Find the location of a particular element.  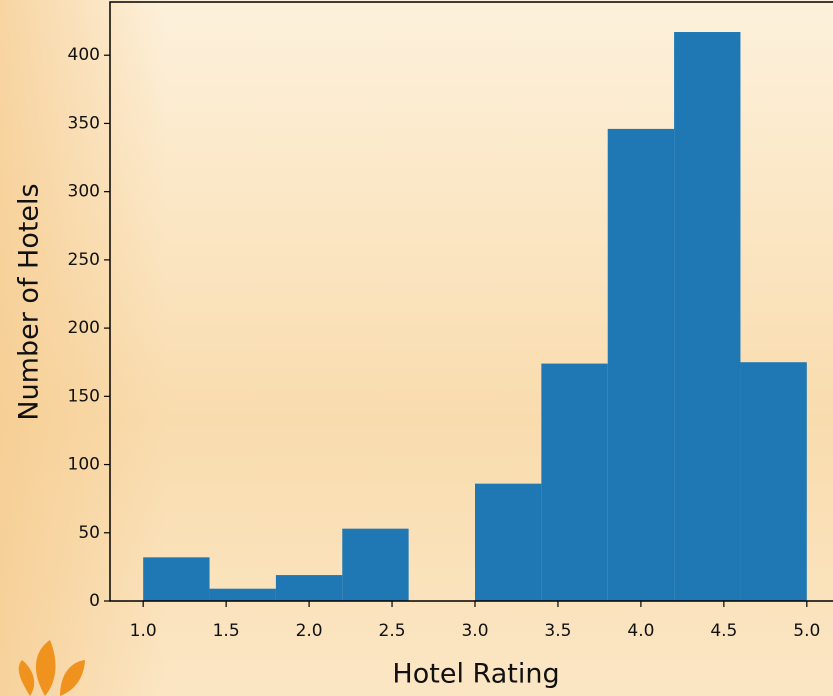

y-tick-label: 150 is located at coordinates (84, 396).